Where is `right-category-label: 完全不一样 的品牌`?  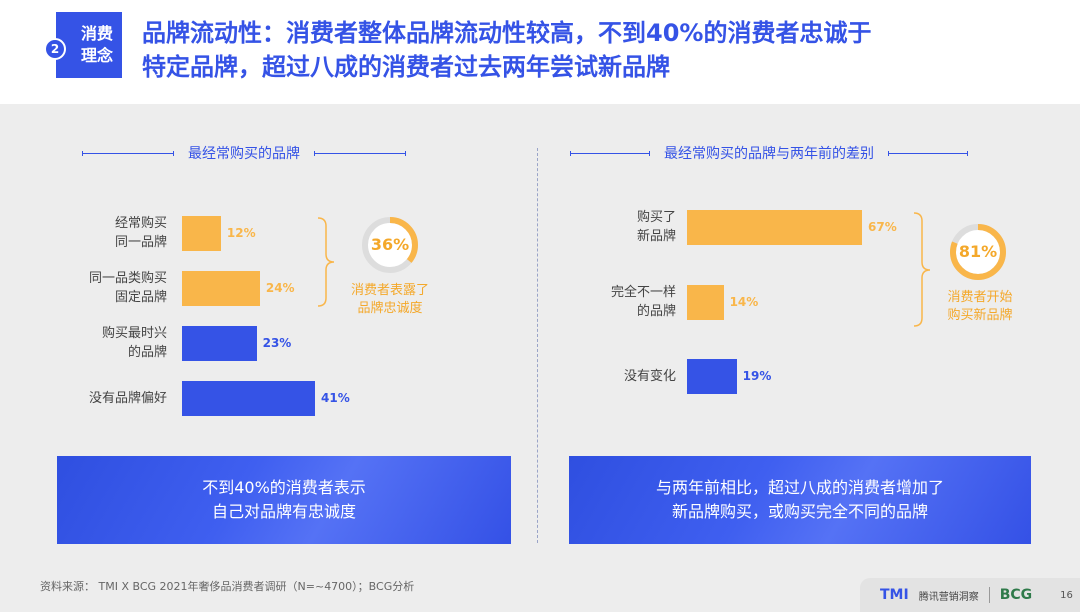 right-category-label: 完全不一样 的品牌 is located at coordinates (643, 302).